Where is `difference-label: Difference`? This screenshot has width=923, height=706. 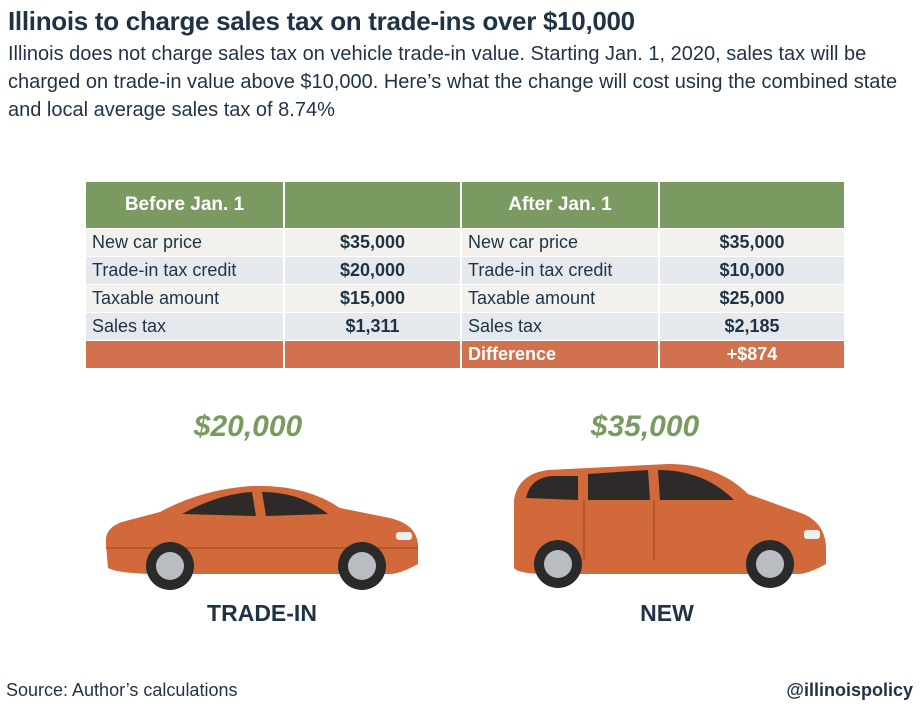
difference-label: Difference is located at coordinates (560, 354).